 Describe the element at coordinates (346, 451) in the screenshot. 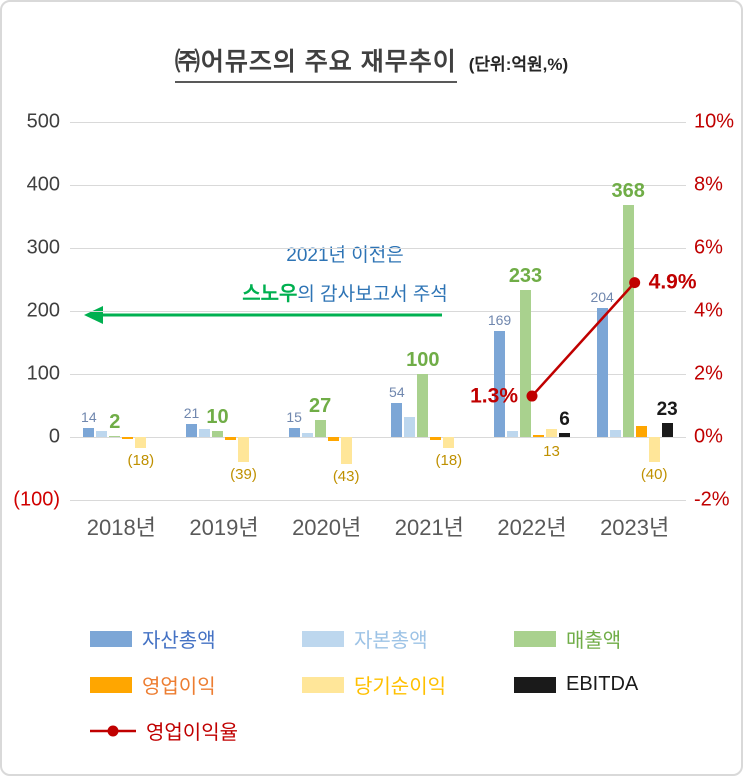

I see `bar-당기순이익-2020년` at that location.